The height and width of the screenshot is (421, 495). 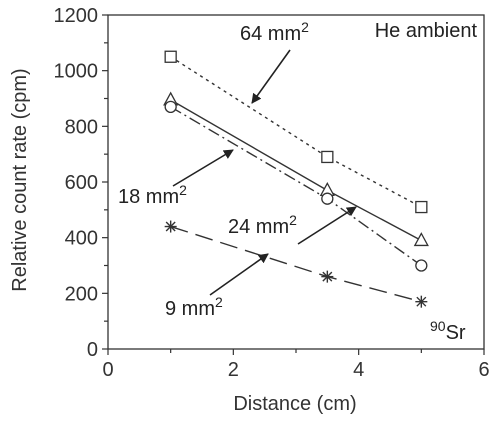 What do you see at coordinates (262, 225) in the screenshot?
I see `annotation-2: 24 mm2` at bounding box center [262, 225].